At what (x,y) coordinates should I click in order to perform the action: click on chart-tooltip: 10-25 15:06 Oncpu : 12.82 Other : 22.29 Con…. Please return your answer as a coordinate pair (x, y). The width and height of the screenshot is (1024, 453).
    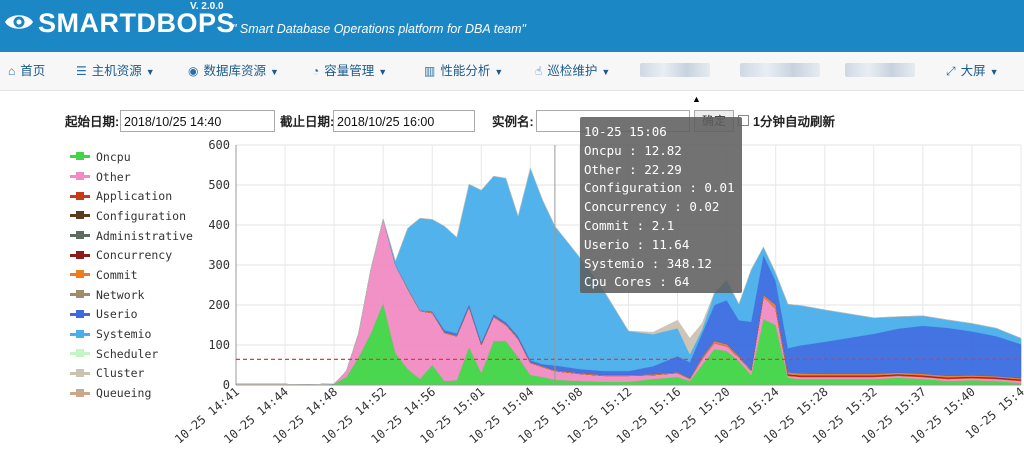
    Looking at the image, I should click on (661, 205).